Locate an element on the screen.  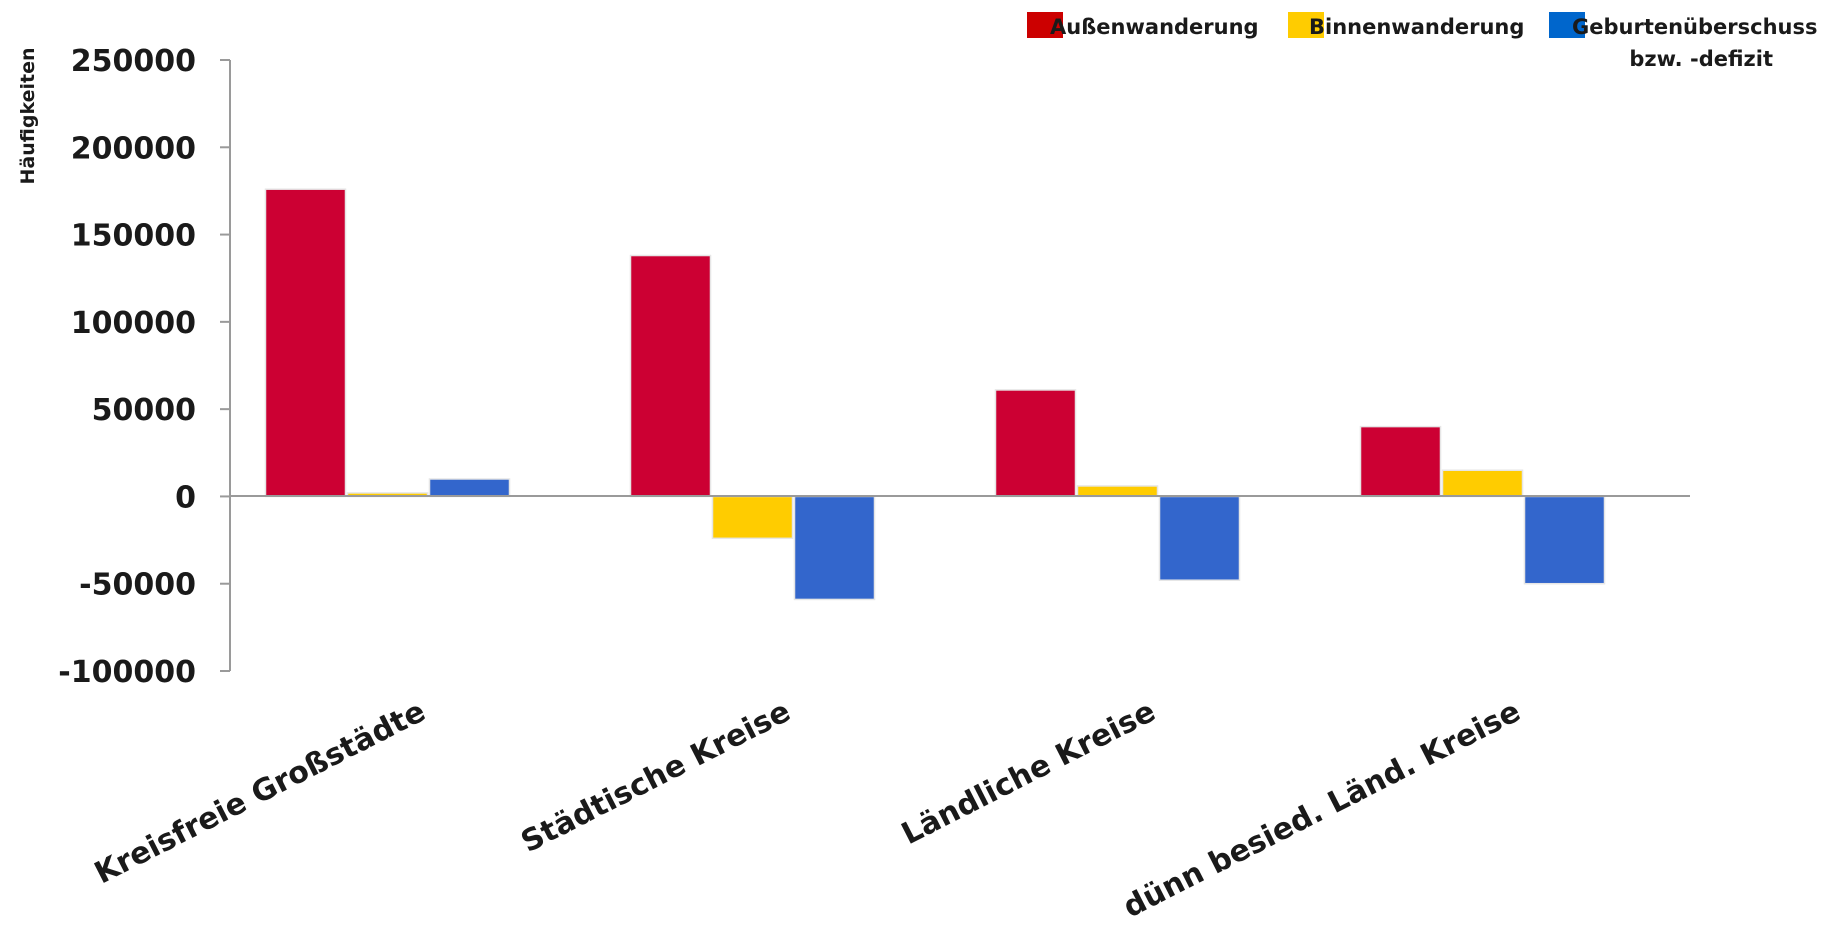
legend-swatch-aussenwanderung is located at coordinates (1045, 25).